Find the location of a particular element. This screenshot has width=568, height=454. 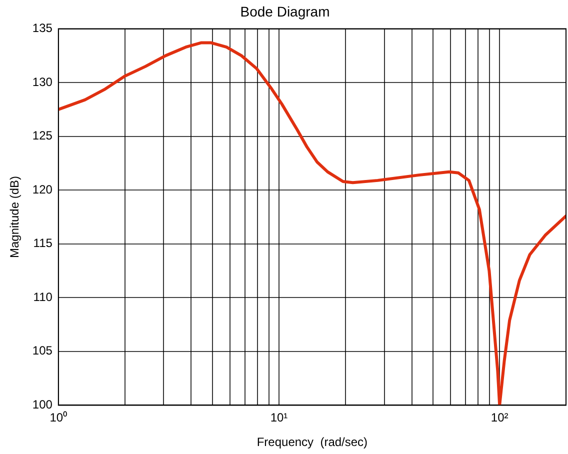

x-tick-label: 10⁰ is located at coordinates (59, 417).